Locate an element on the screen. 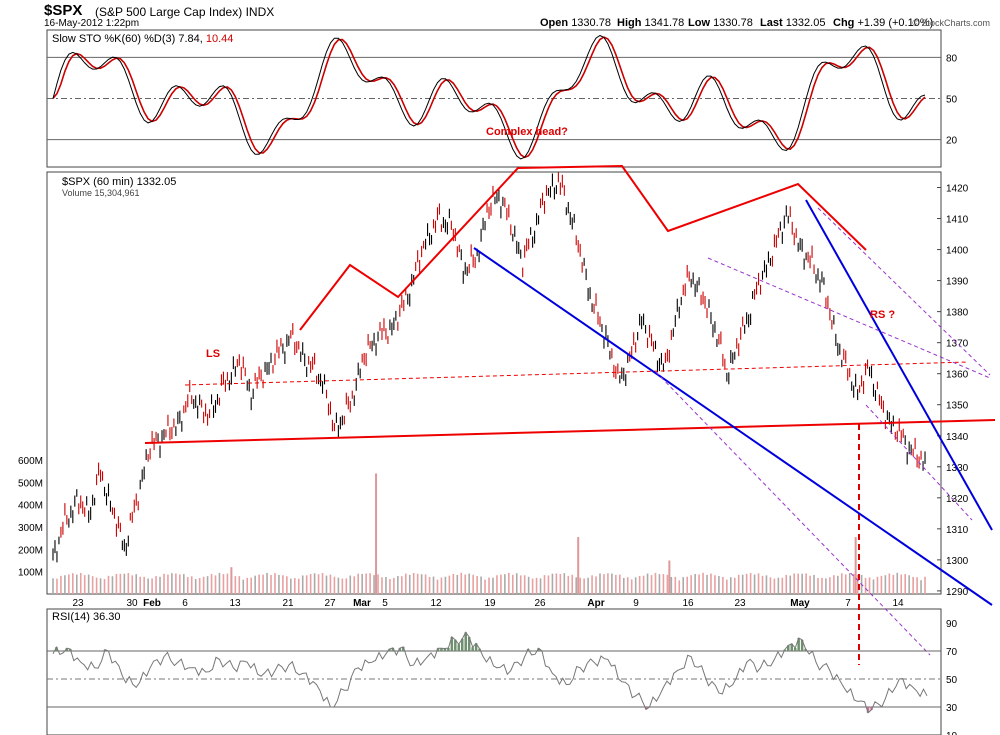 The height and width of the screenshot is (735, 1000). rsi-legend: RSI(14) 36.30 is located at coordinates (86, 617).